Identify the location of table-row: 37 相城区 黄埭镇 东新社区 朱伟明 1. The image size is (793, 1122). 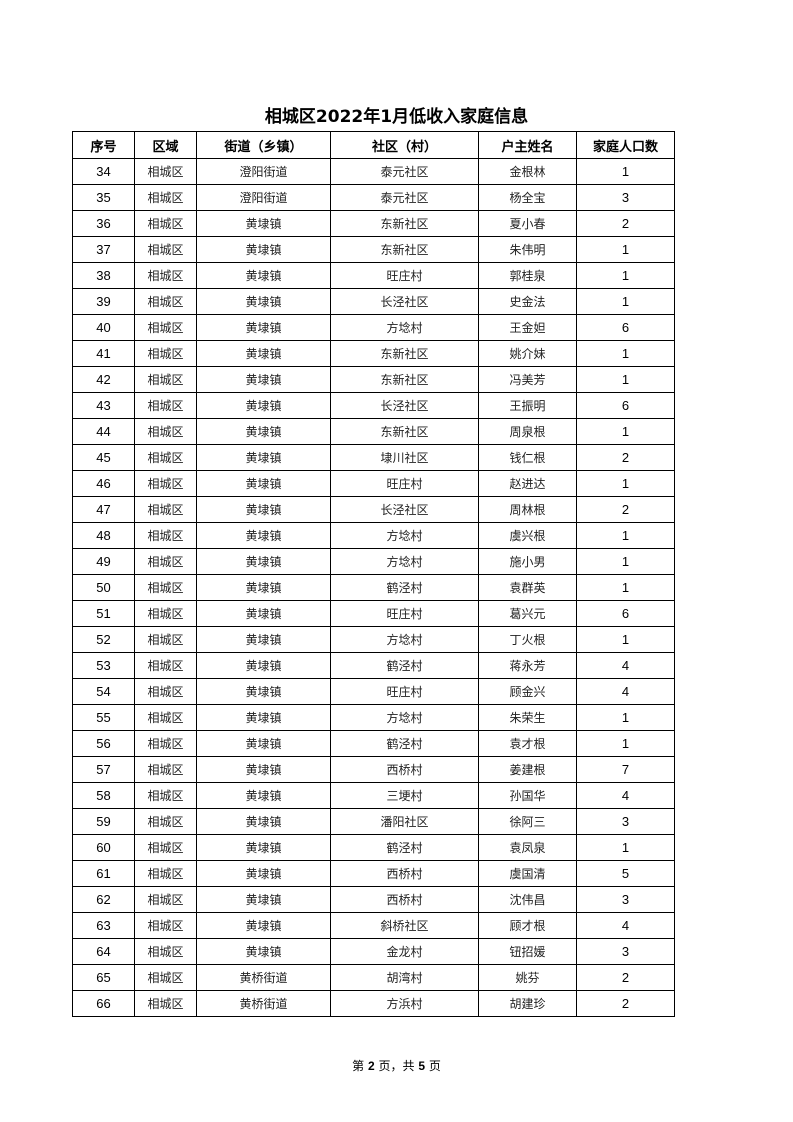
(373, 249).